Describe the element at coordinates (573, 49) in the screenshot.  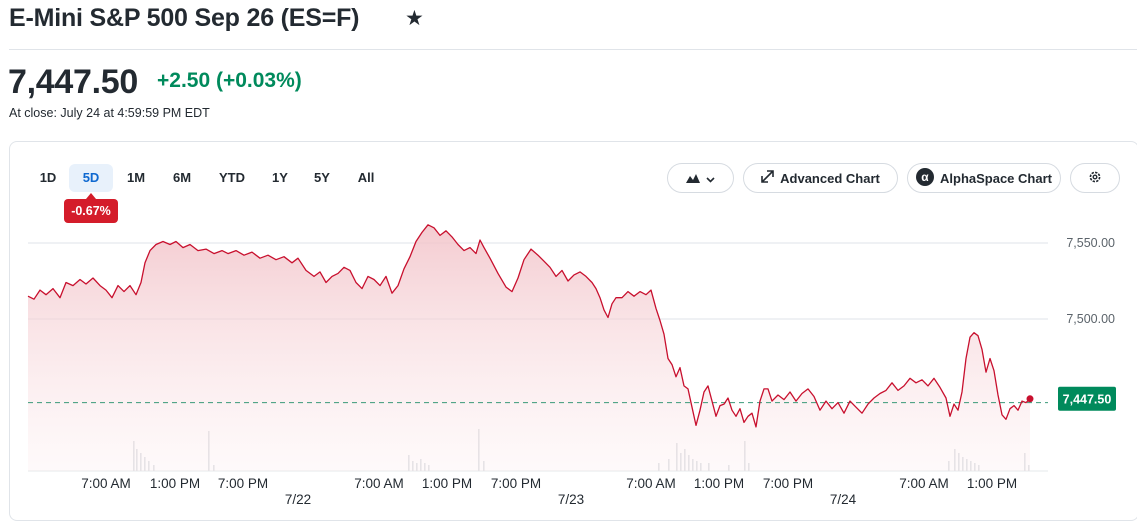
I see `header-divider` at that location.